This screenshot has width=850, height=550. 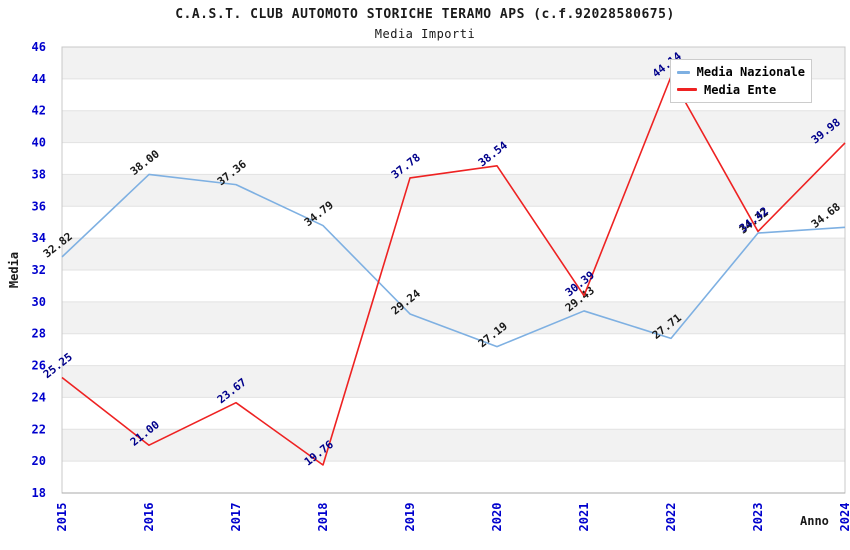 What do you see at coordinates (149, 517) in the screenshot?
I see `x-tick-label: 2016` at bounding box center [149, 517].